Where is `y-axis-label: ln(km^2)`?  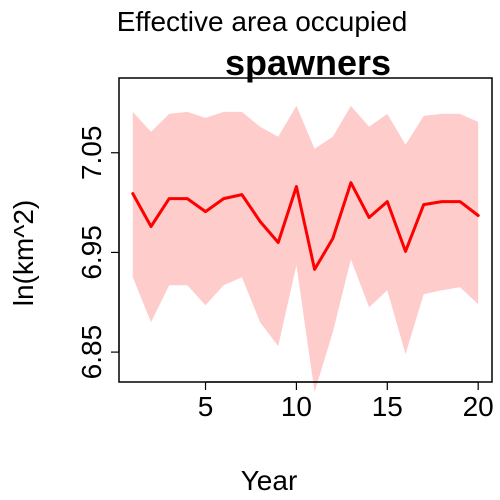
y-axis-label: ln(km^2) is located at coordinates (23, 253).